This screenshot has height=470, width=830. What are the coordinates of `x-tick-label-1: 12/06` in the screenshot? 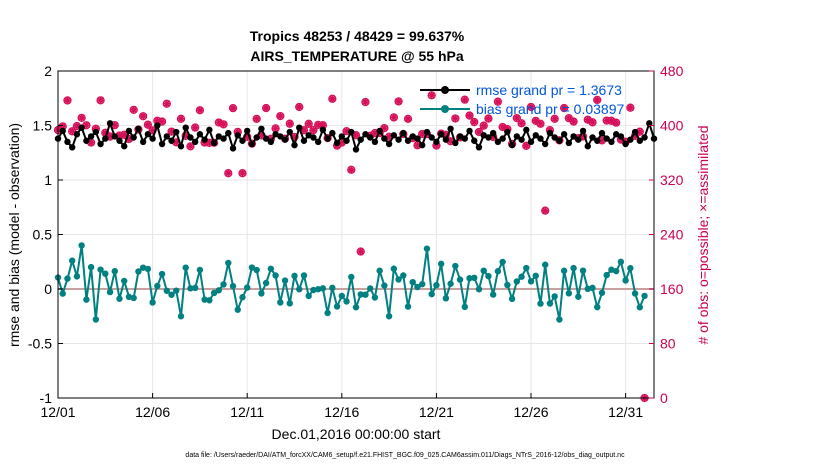 It's located at (152, 412).